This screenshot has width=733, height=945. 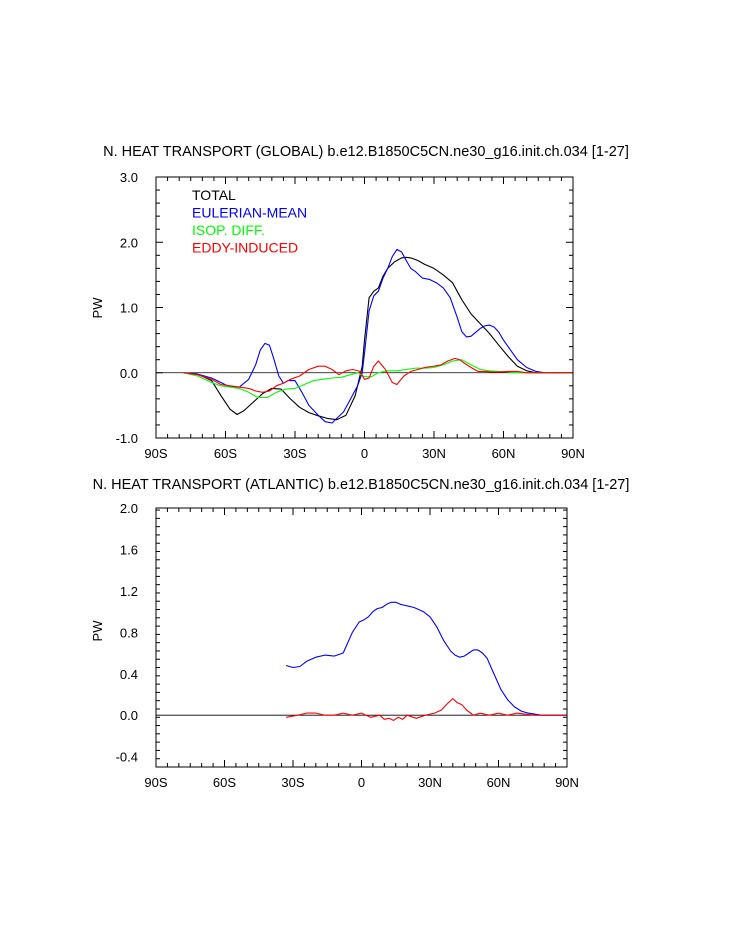 I want to click on atlantic-y-tick-label: 2.0, so click(x=129, y=508).